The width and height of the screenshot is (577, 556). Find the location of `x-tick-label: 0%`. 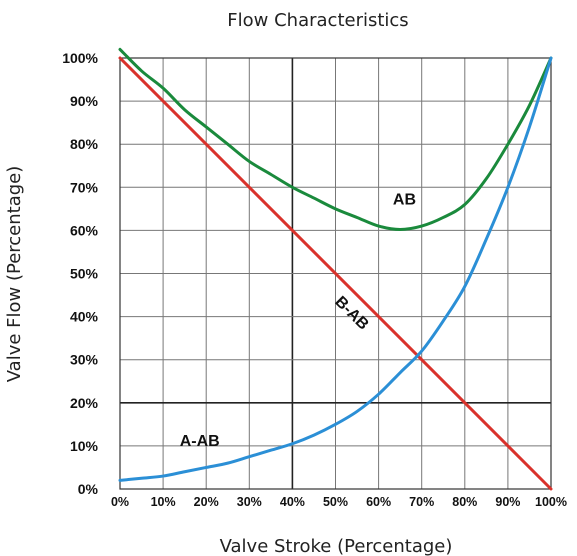

x-tick-label: 0% is located at coordinates (120, 502).